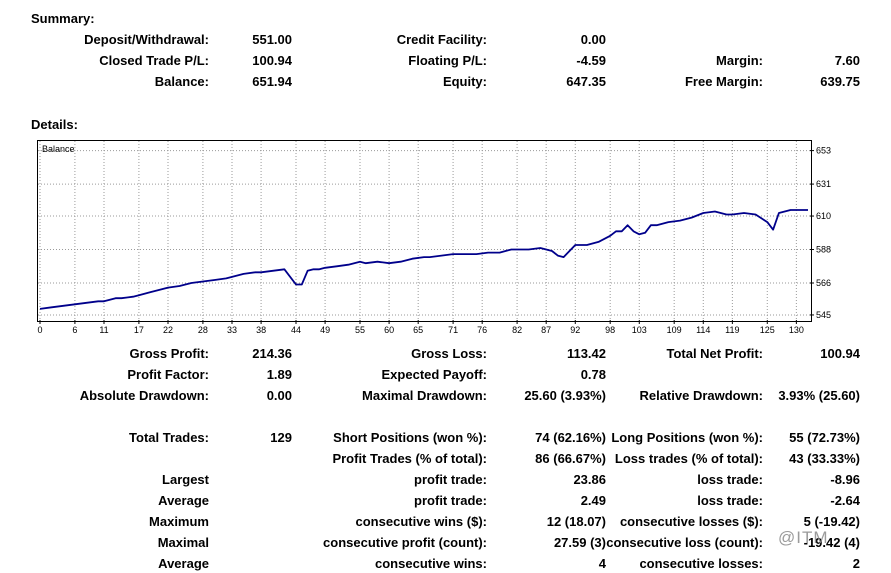  I want to click on loss-trades-value: 43 (33.33%), so click(824, 458).